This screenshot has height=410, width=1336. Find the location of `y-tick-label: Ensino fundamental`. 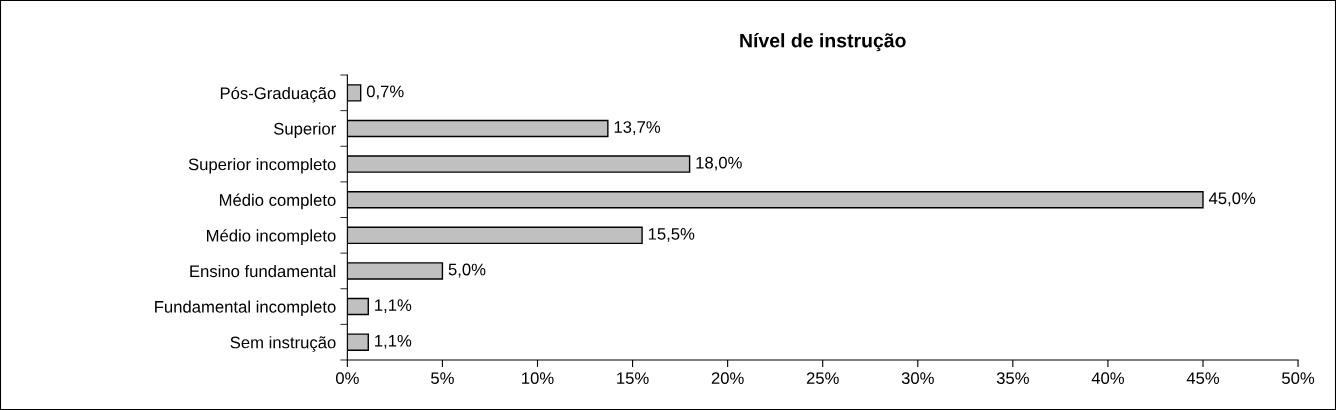

y-tick-label: Ensino fundamental is located at coordinates (263, 271).